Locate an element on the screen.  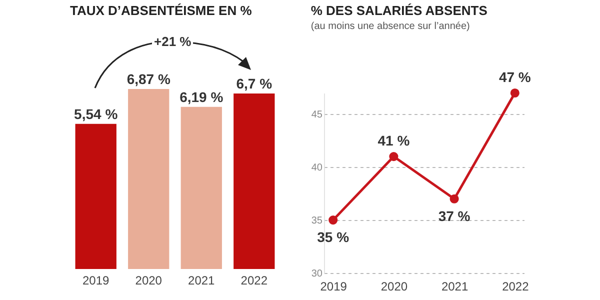
text: +21 % is located at coordinates (173, 41).